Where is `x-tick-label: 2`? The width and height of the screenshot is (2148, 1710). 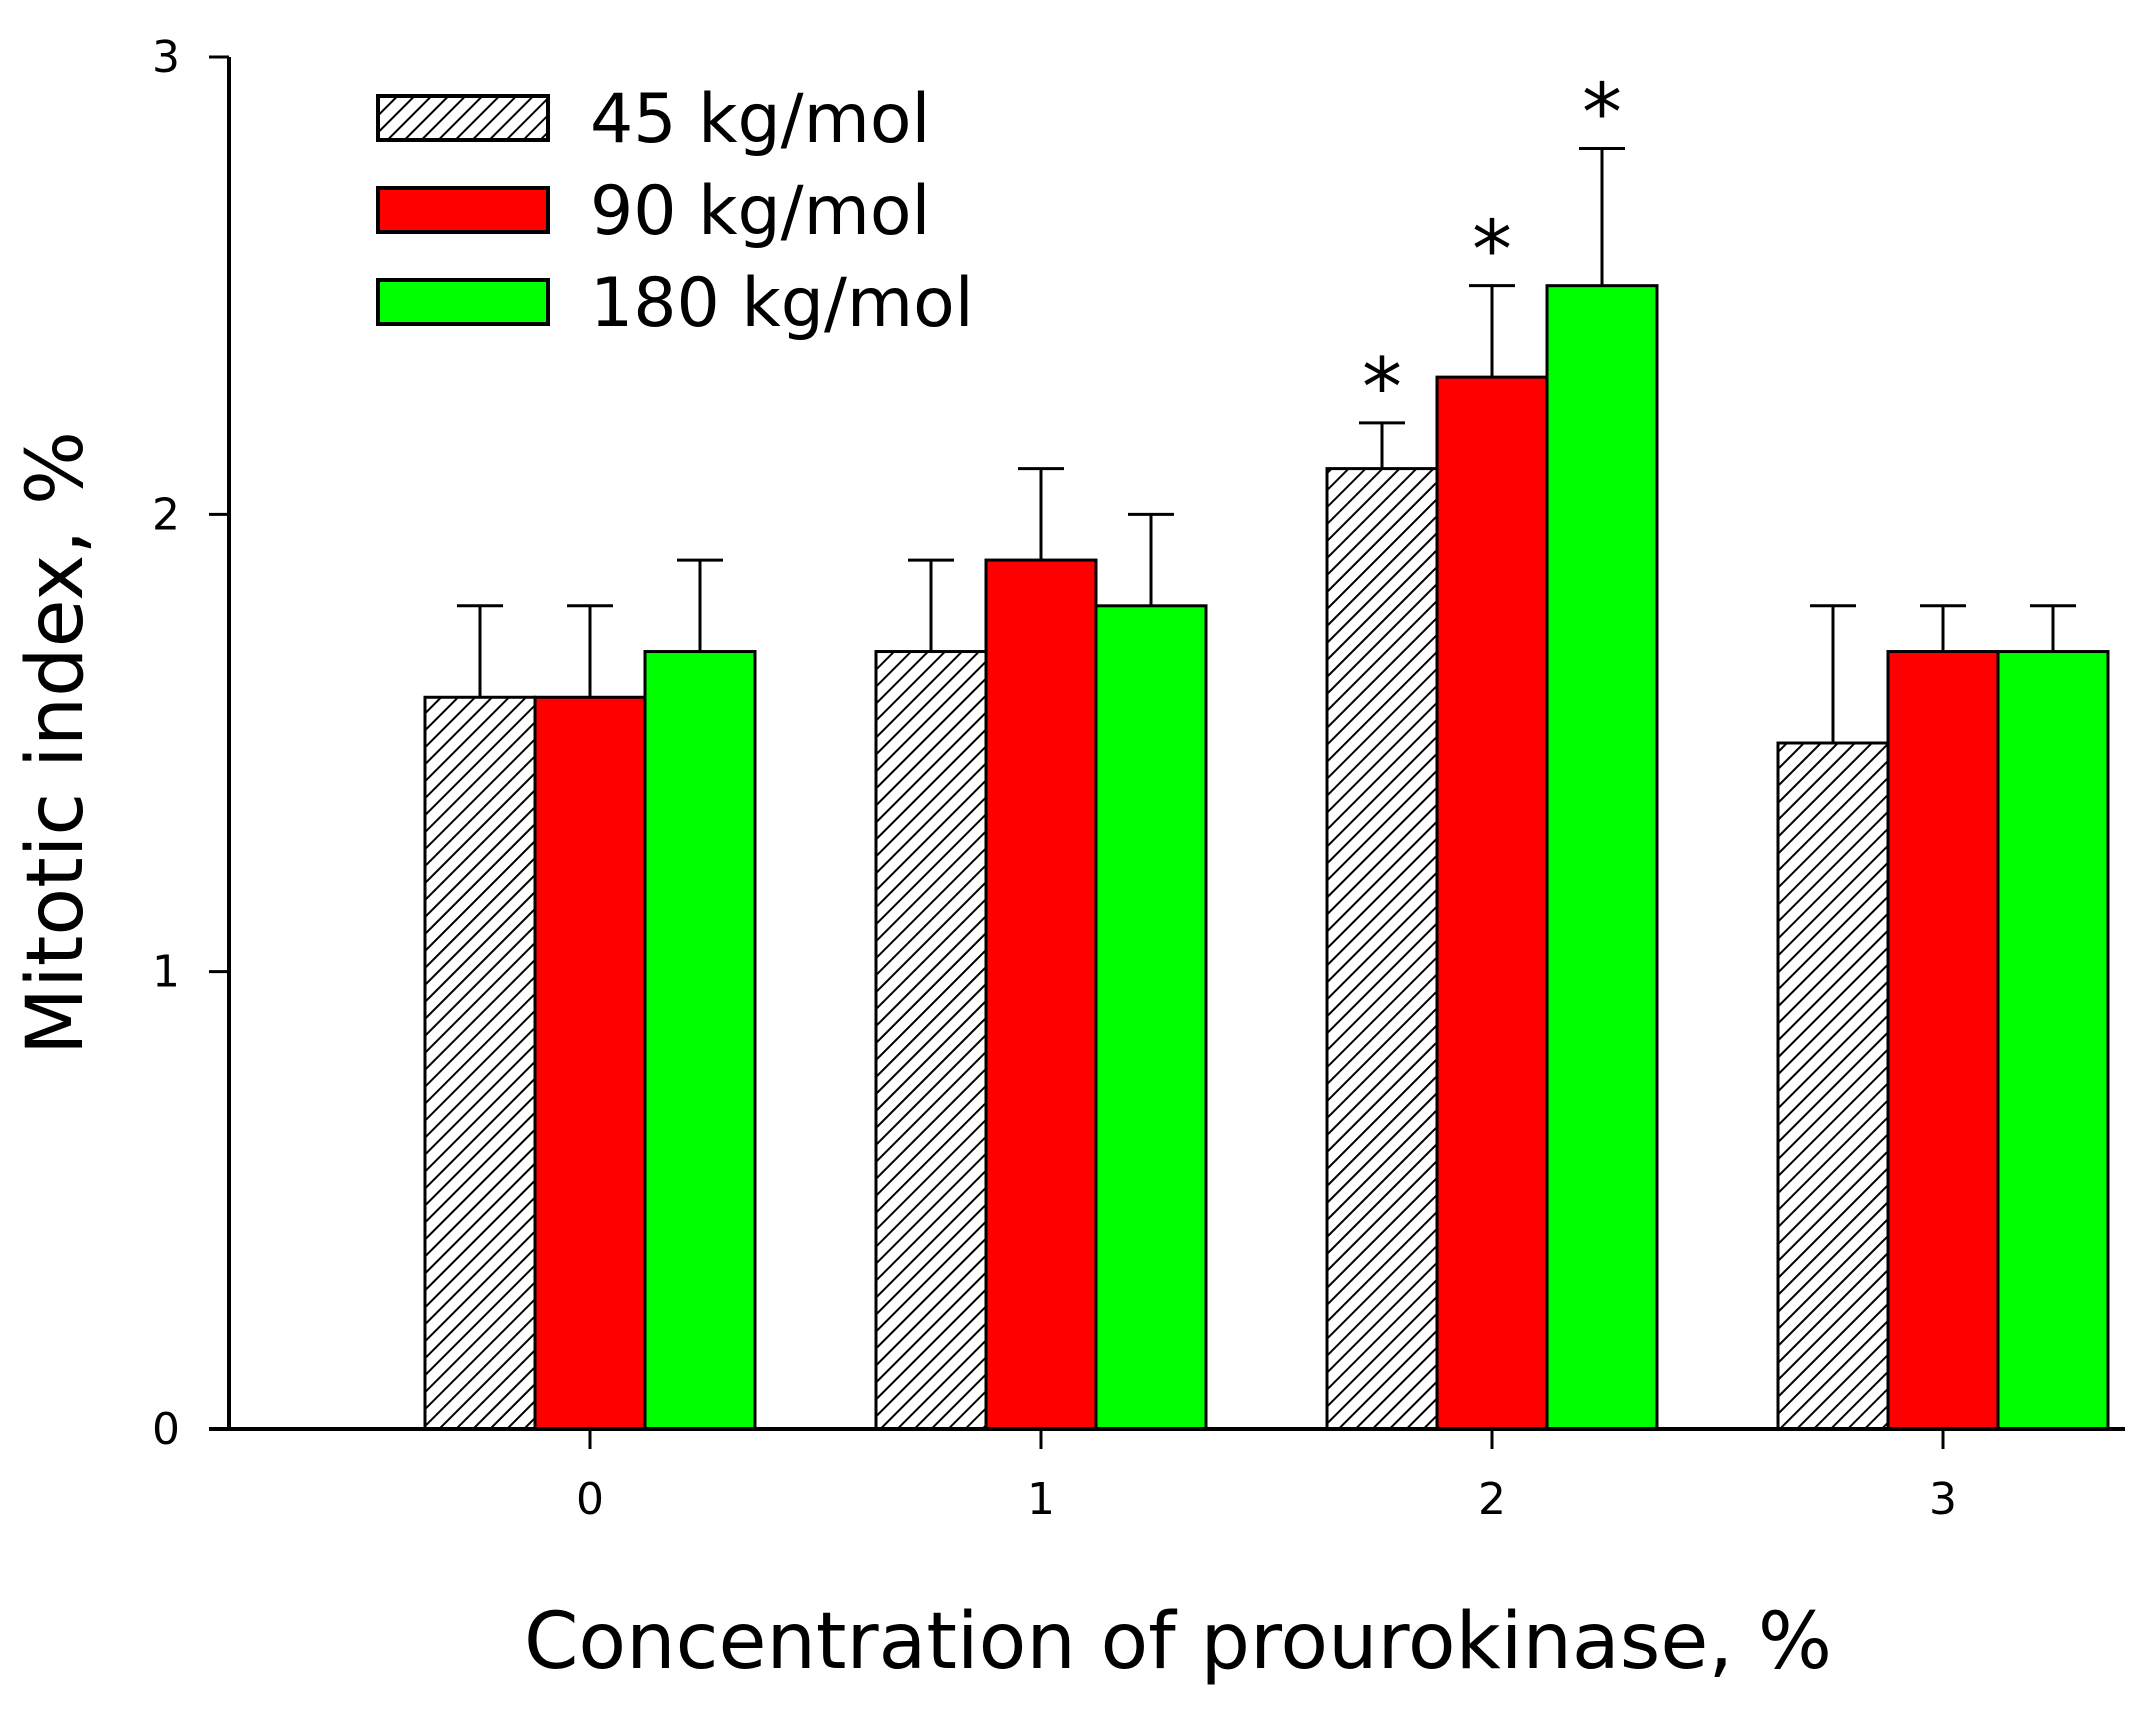
x-tick-label: 2 is located at coordinates (1492, 1499).